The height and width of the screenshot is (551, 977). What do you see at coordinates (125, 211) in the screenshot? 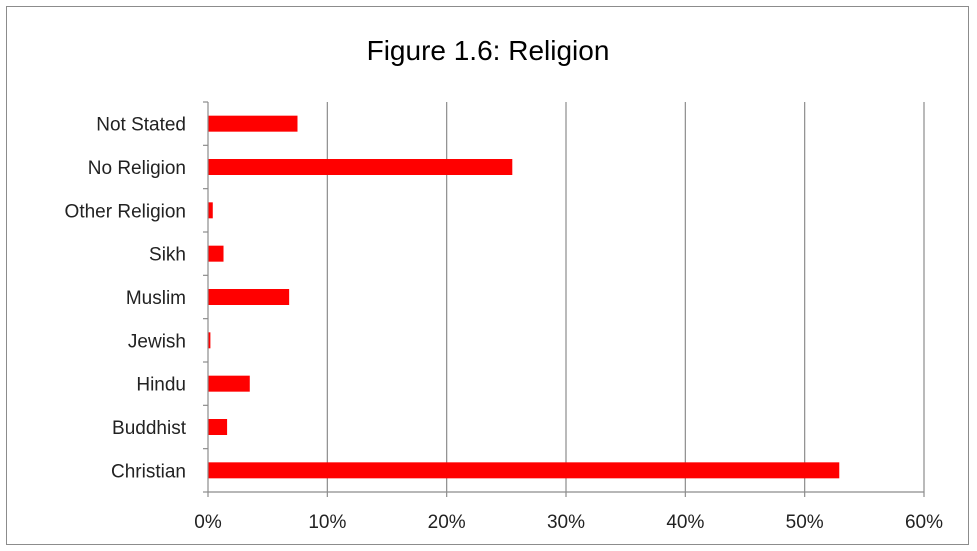
I see `category-label: Other Religion` at bounding box center [125, 211].